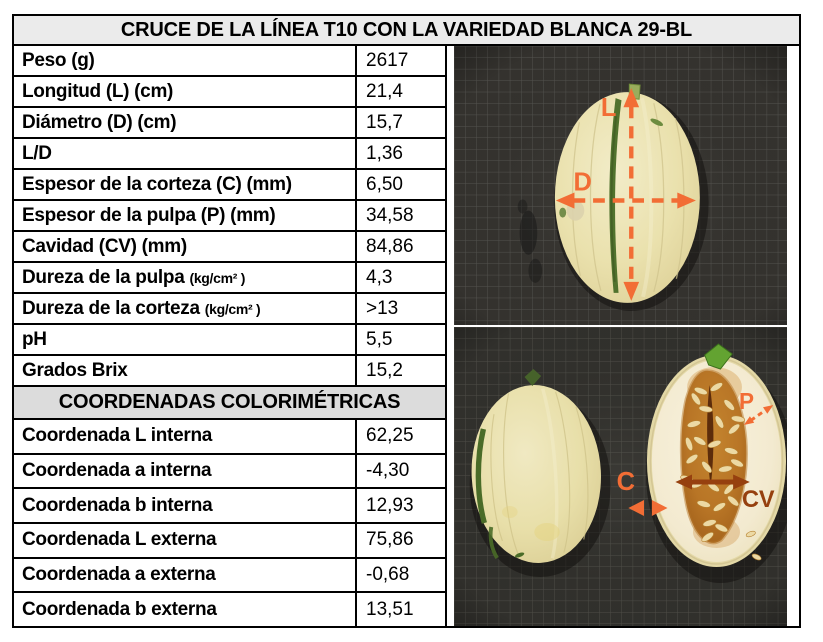 This screenshot has width=823, height=642. What do you see at coordinates (402, 277) in the screenshot?
I see `row-value: 4,3` at bounding box center [402, 277].